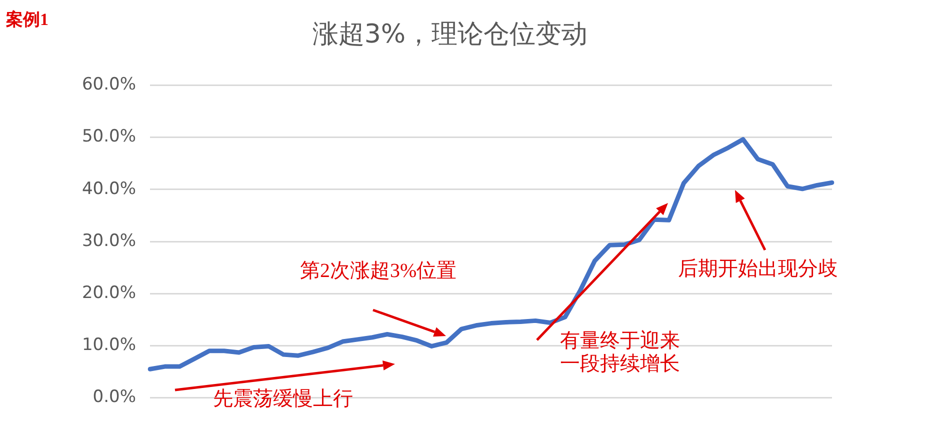  I want to click on y-tick-label: 40.0%, so click(109, 188).